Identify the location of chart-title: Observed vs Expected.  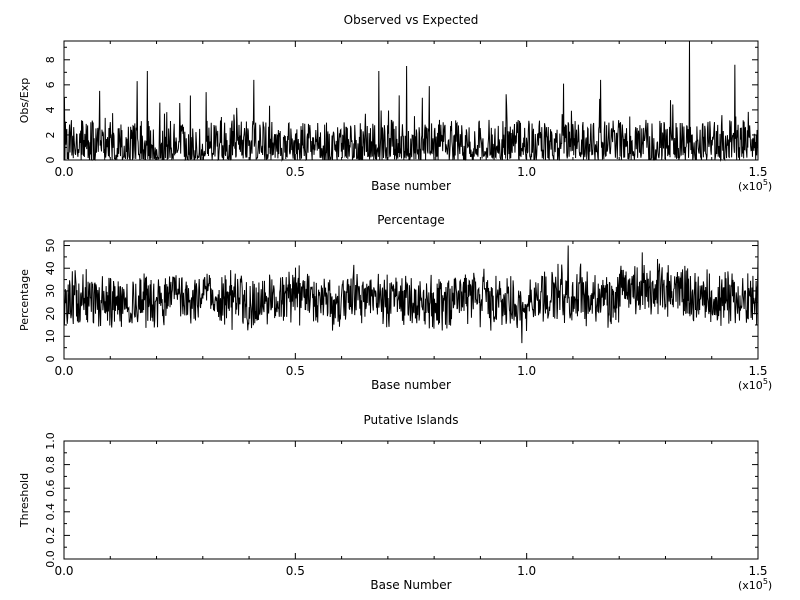
(411, 20).